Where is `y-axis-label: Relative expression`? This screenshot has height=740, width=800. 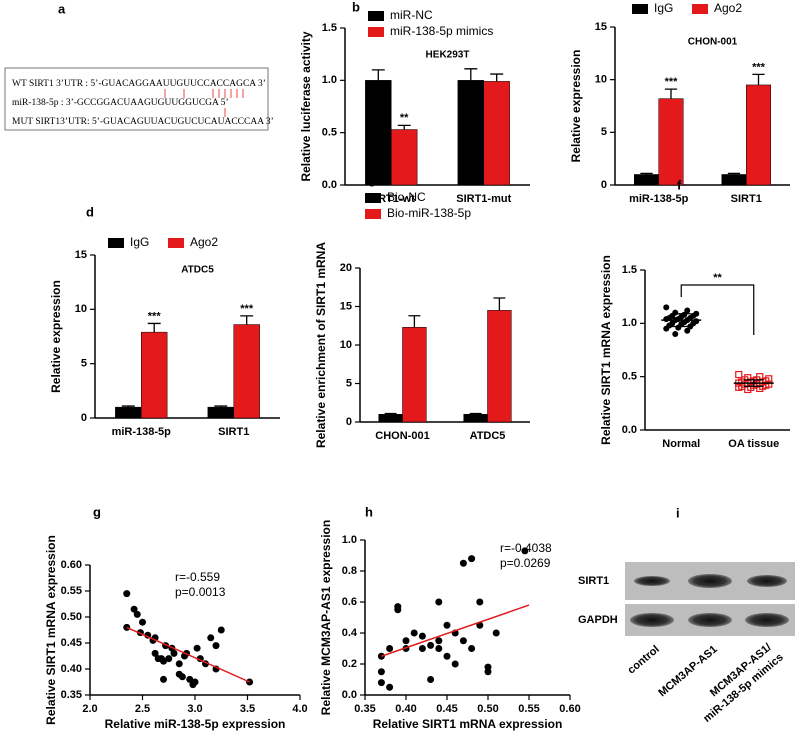 y-axis-label: Relative expression is located at coordinates (56, 336).